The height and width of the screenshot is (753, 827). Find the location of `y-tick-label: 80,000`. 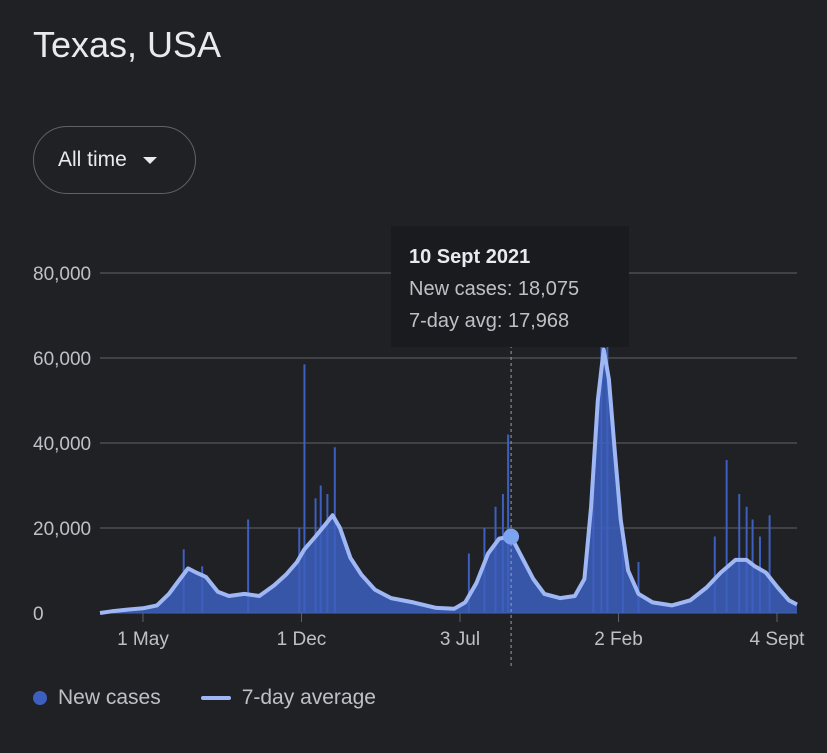

y-tick-label: 80,000 is located at coordinates (62, 274).